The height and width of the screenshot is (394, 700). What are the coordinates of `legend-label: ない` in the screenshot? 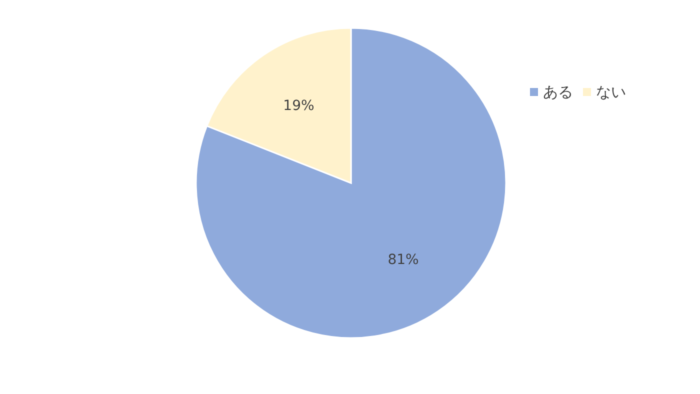 It's located at (611, 92).